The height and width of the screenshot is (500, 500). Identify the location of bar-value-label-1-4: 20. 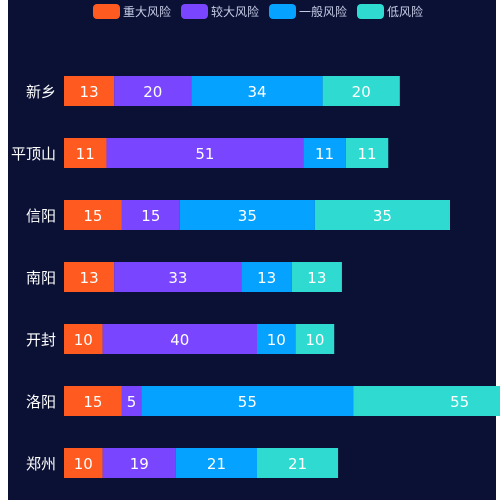
(361, 92).